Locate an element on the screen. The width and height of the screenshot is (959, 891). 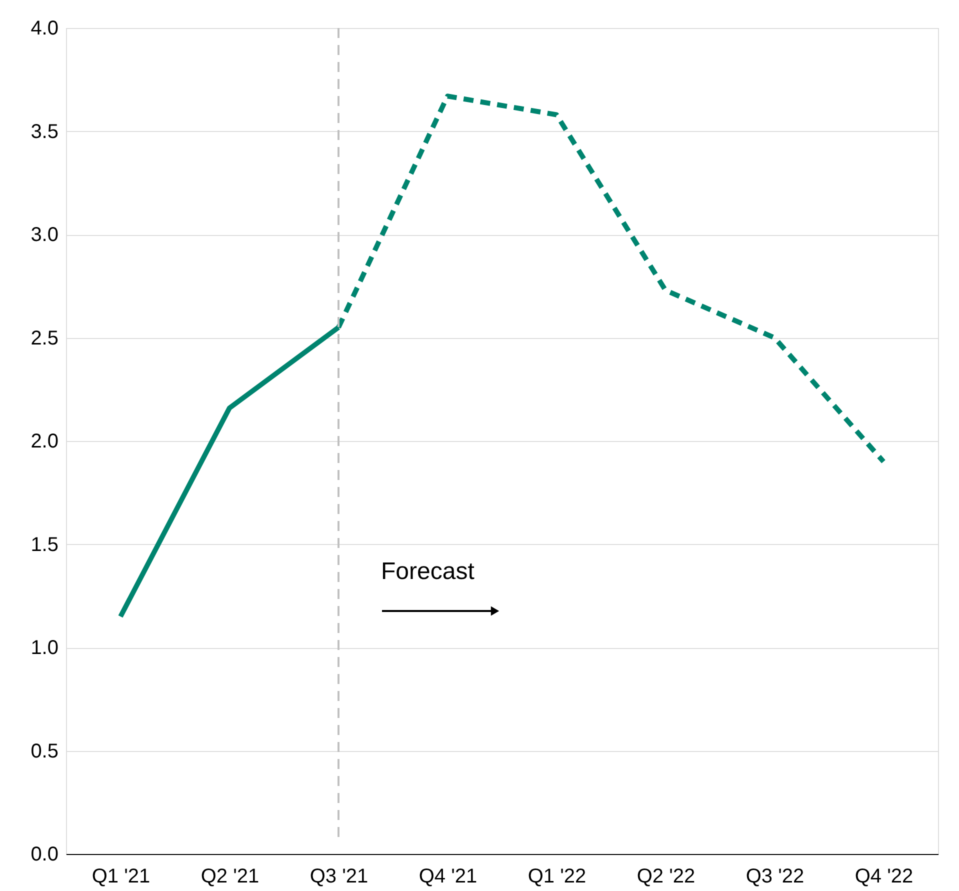
y-tick-label: 2.0 is located at coordinates (44, 441).